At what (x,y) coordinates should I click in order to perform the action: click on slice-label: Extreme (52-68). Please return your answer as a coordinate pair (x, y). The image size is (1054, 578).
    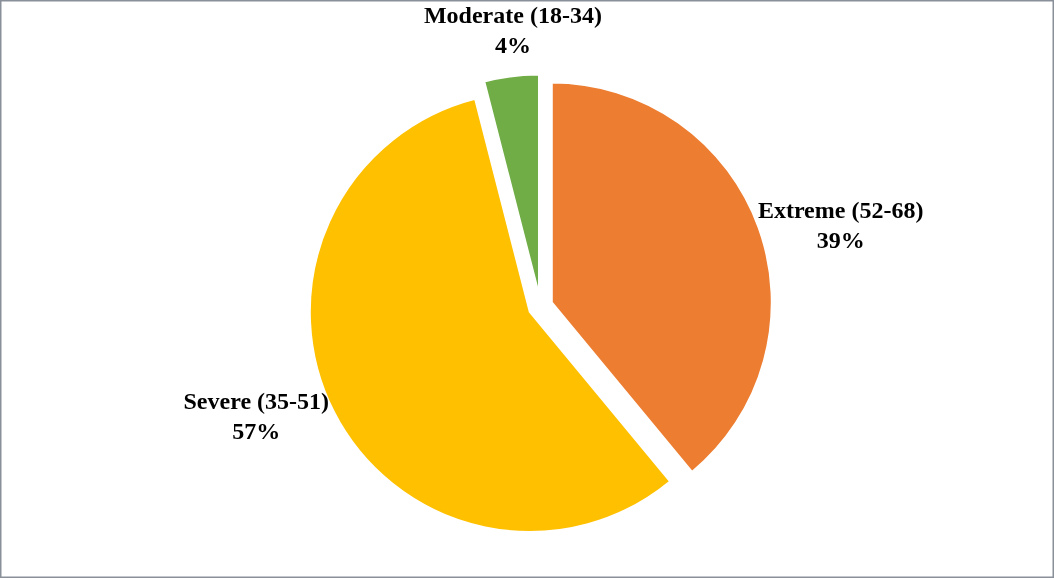
    Looking at the image, I should click on (840, 209).